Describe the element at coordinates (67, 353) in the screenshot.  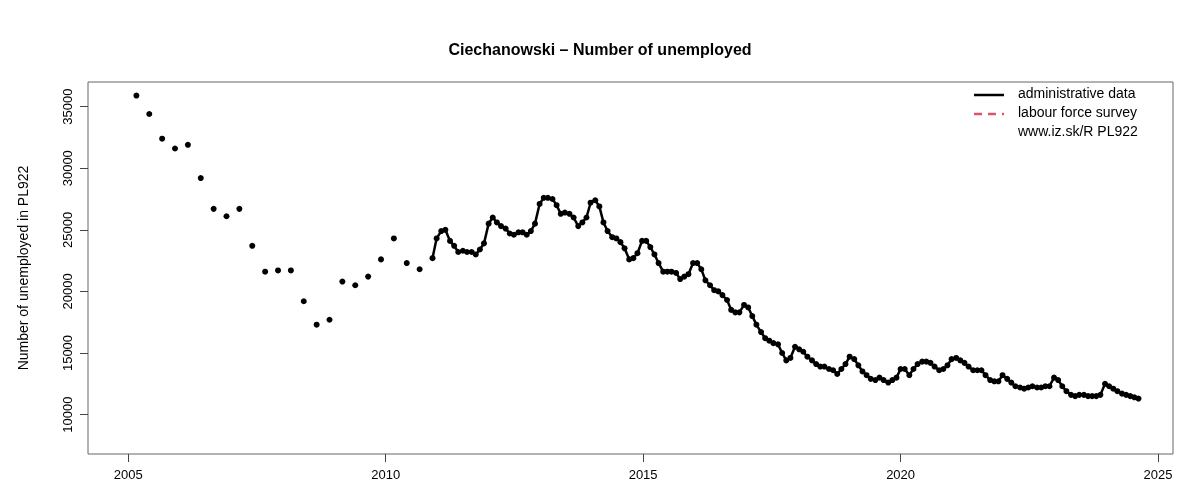
I see `y-tick-label: 15000` at that location.